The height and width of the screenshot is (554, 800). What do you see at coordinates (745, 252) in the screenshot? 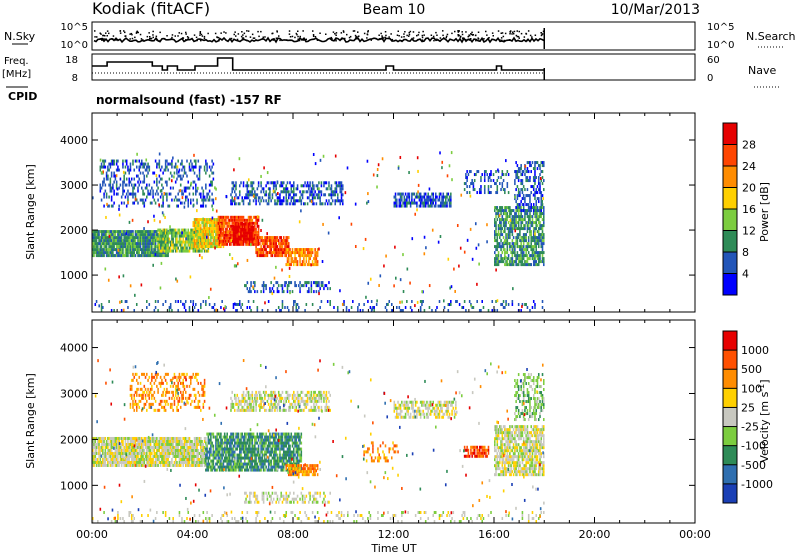
I see `power-colorbar-tick-label: 8` at bounding box center [745, 252].